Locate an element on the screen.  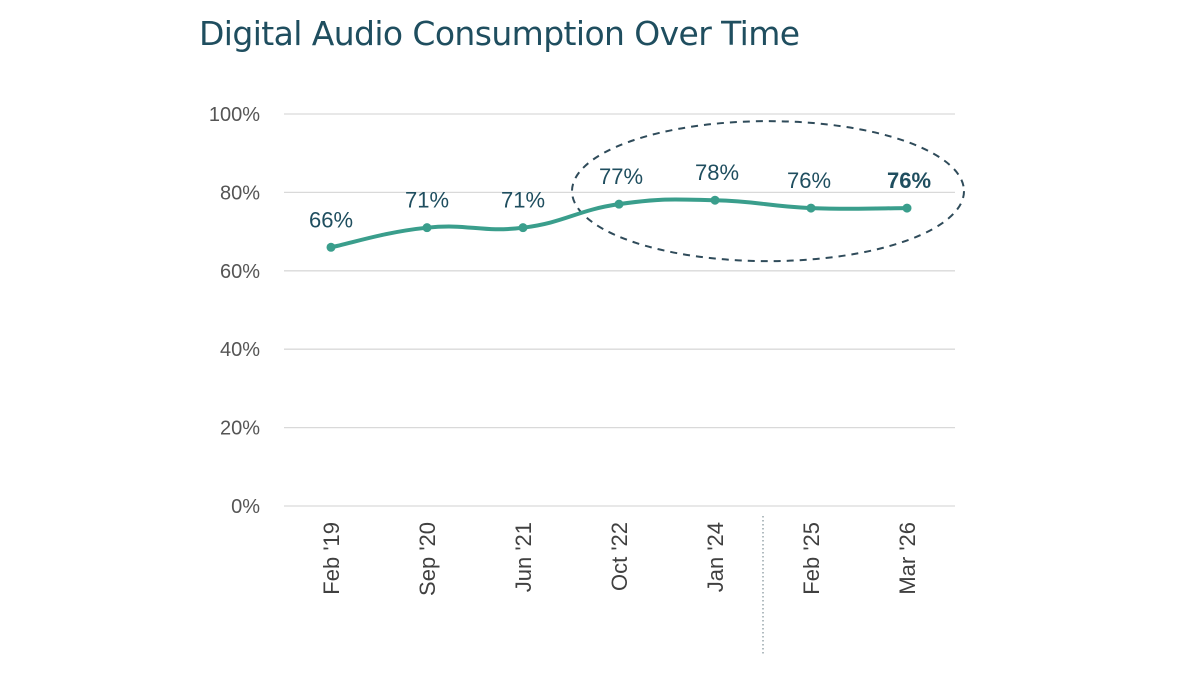
x-tick-label: Jan '24 is located at coordinates (715, 557).